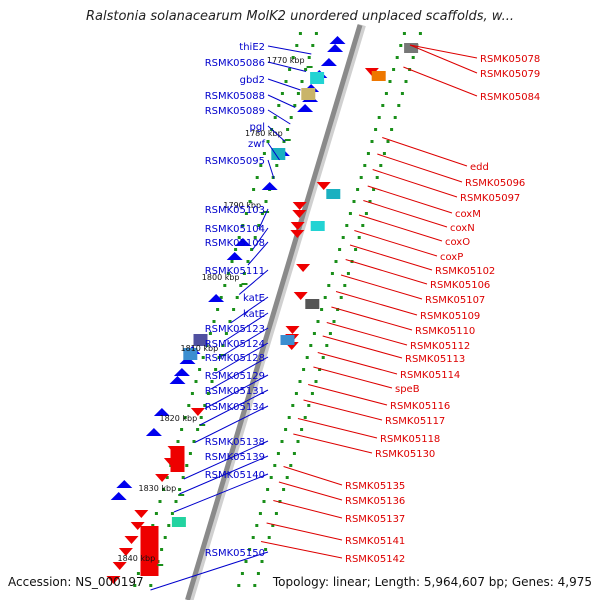 The height and width of the screenshot is (600, 600). I want to click on right-gene-label: RSMK05142, so click(375, 559).